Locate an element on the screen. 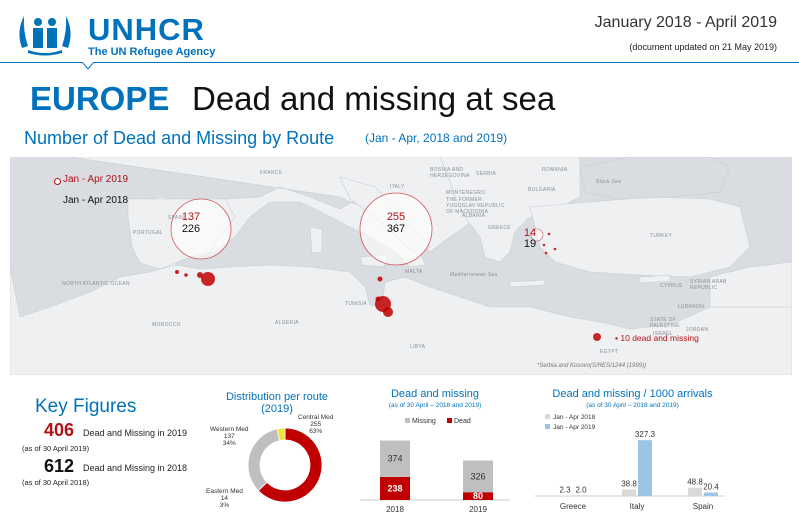 The image size is (799, 518). map-heading: Number of Dead and Missing by Route is located at coordinates (179, 138).